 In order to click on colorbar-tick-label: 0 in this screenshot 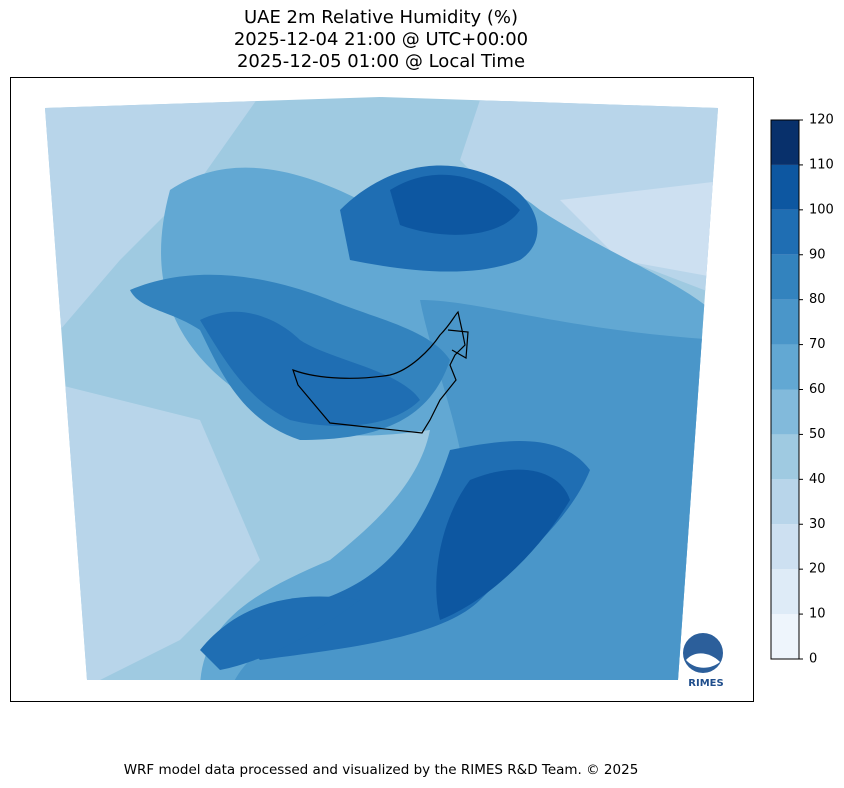, I will do `click(813, 659)`.